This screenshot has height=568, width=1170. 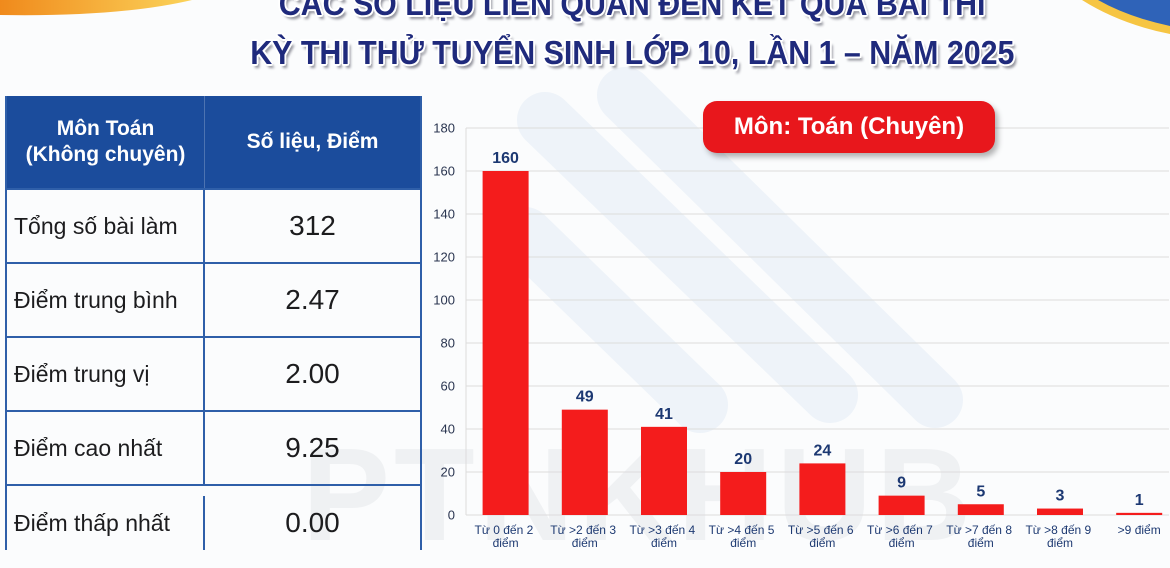 I want to click on x-tick-label: Từ >5 đến 6 điểm, so click(x=822, y=536).